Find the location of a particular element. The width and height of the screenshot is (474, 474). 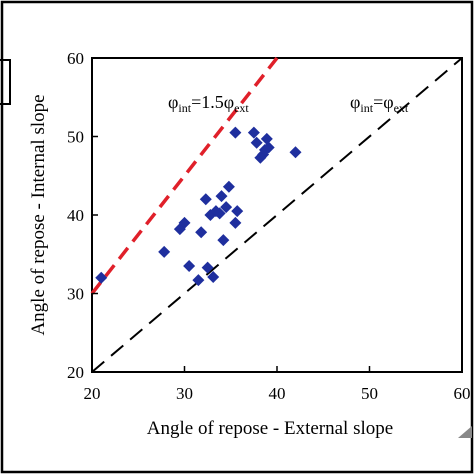

x-tick-label: 50 is located at coordinates (369, 393).